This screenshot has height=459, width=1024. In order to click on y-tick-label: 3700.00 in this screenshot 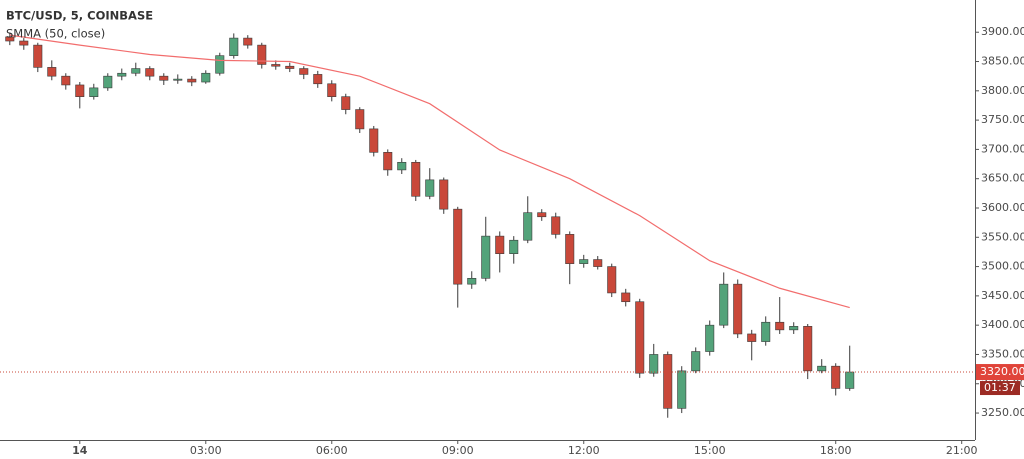, I will do `click(1002, 148)`.